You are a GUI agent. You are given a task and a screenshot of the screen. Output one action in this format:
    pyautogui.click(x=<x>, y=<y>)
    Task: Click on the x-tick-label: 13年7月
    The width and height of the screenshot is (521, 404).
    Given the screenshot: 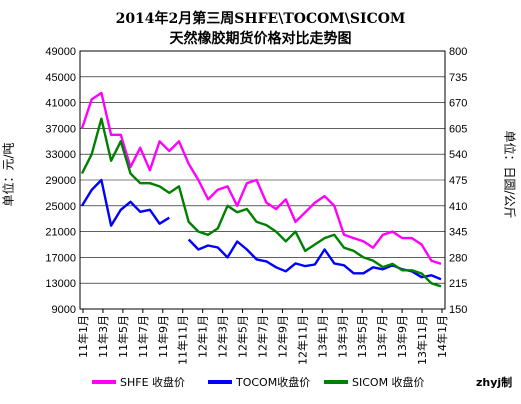 What is the action you would take?
    pyautogui.click(x=382, y=336)
    